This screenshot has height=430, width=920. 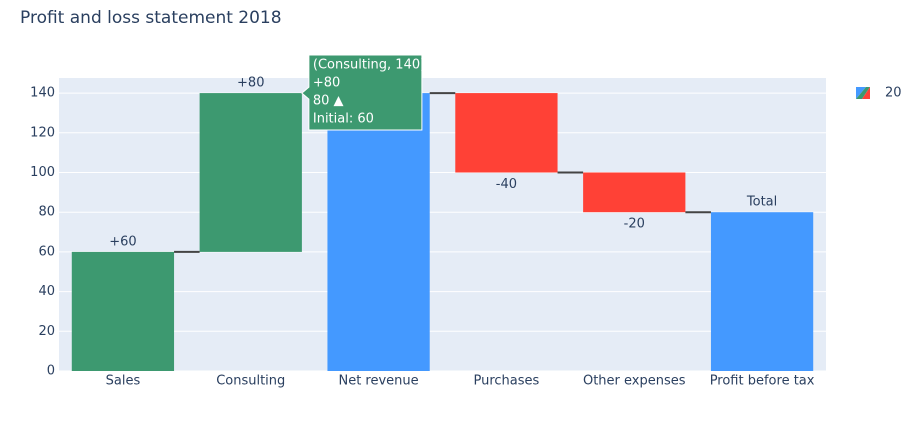 I want to click on data-label: +80, so click(x=250, y=83).